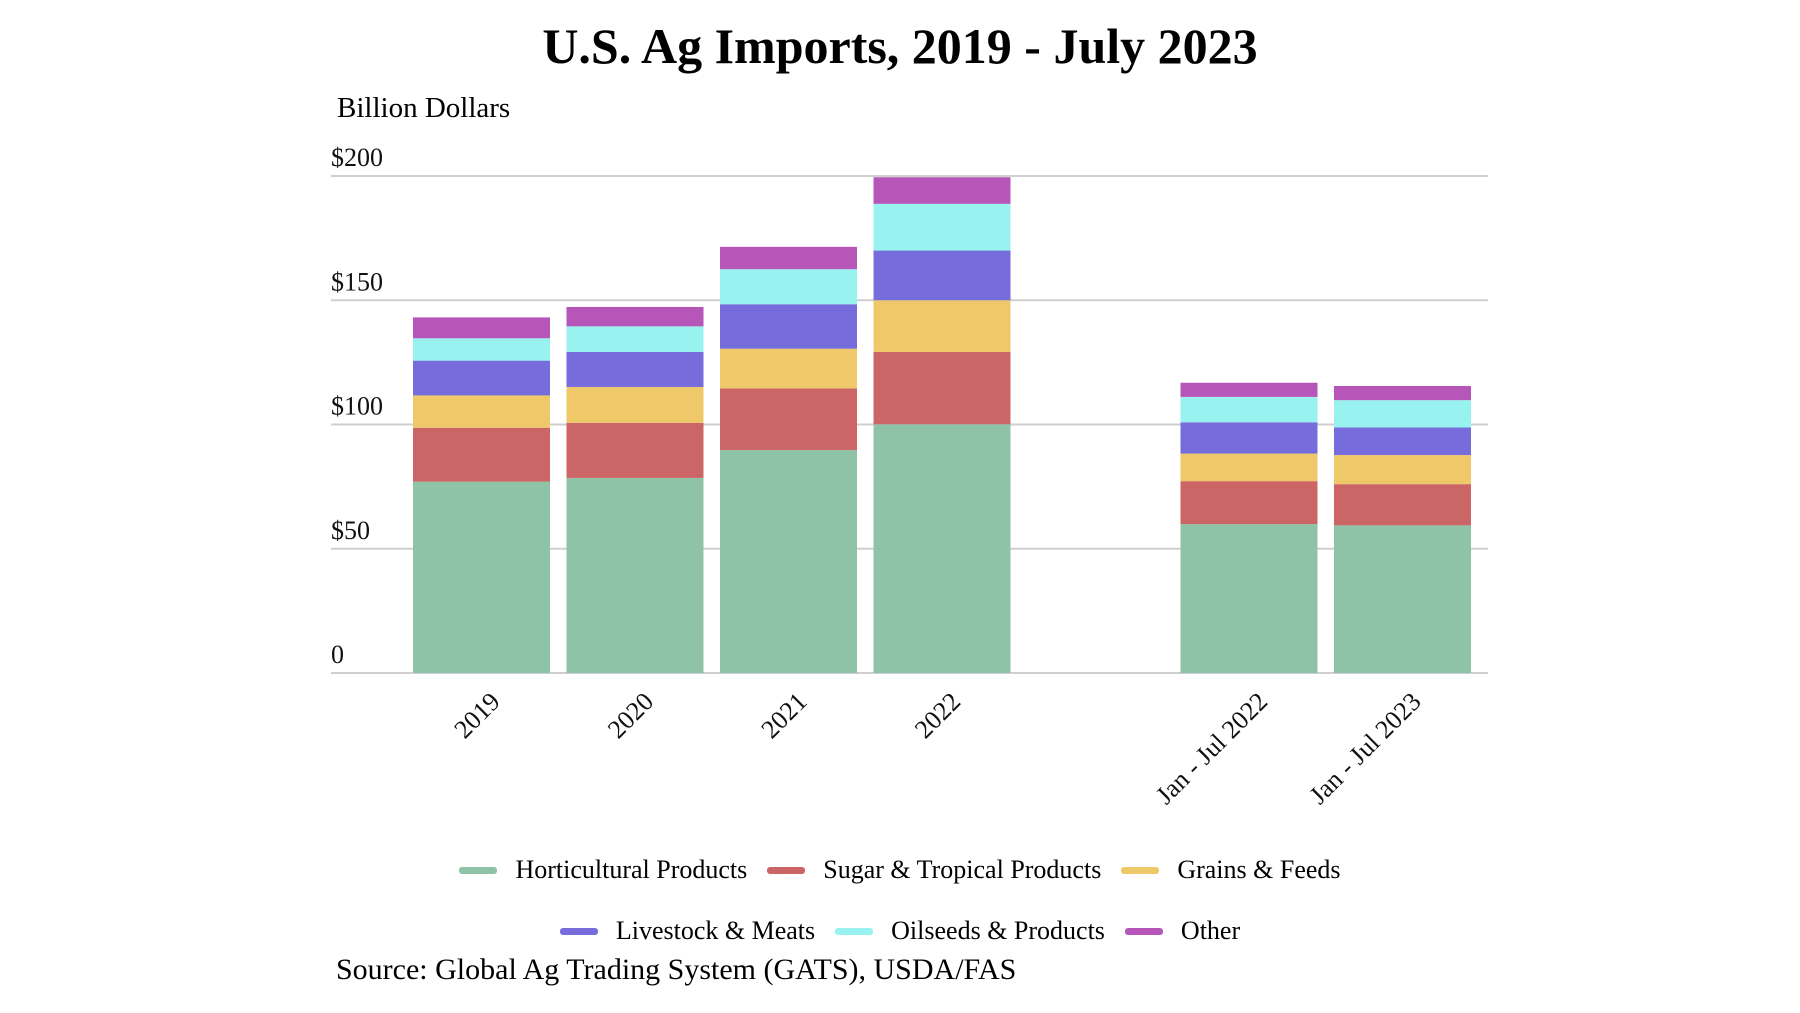 This screenshot has height=1013, width=1800. What do you see at coordinates (350, 530) in the screenshot?
I see `y-tick-label: $50` at bounding box center [350, 530].